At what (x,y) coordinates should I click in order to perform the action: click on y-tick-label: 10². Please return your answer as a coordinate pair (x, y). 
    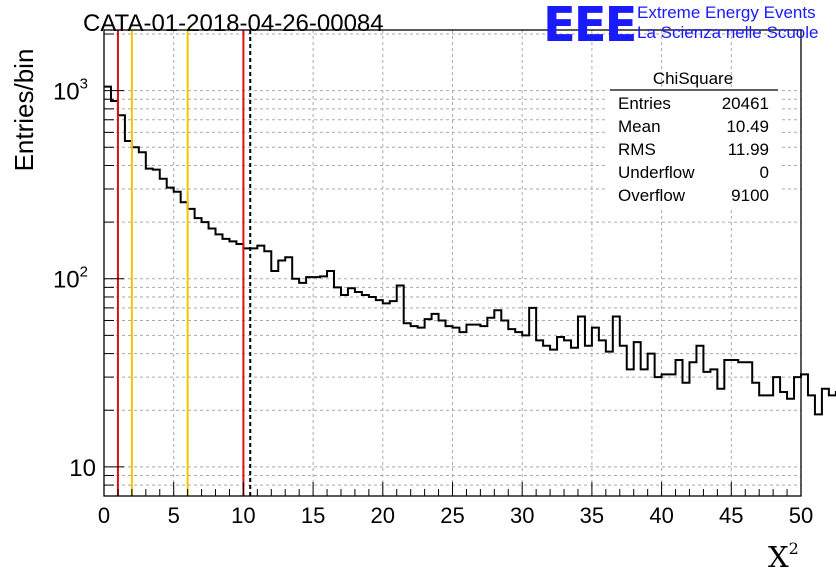
    Looking at the image, I should click on (70, 279).